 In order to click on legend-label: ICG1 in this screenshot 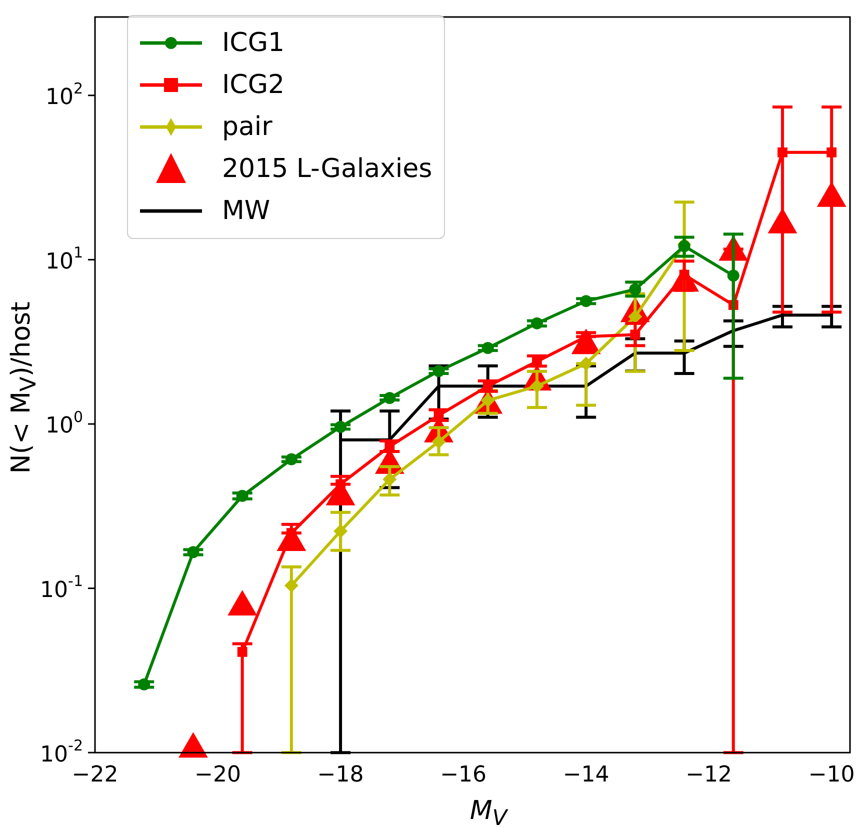, I will do `click(253, 43)`.